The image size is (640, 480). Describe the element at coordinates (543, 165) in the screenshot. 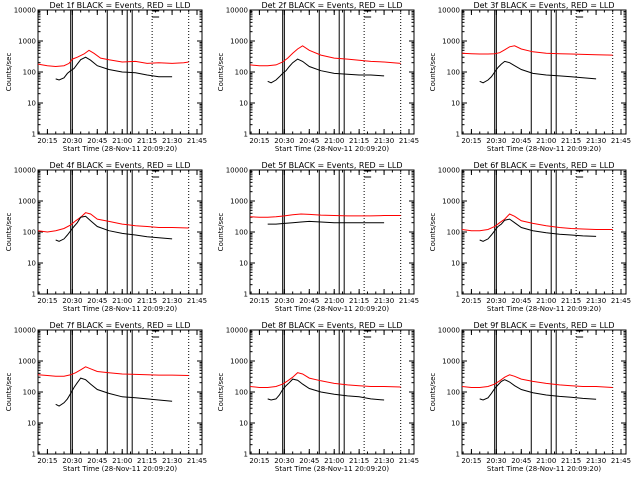

I see `panel-title: Det 6f BLACK = Events, RED = LLD` at that location.